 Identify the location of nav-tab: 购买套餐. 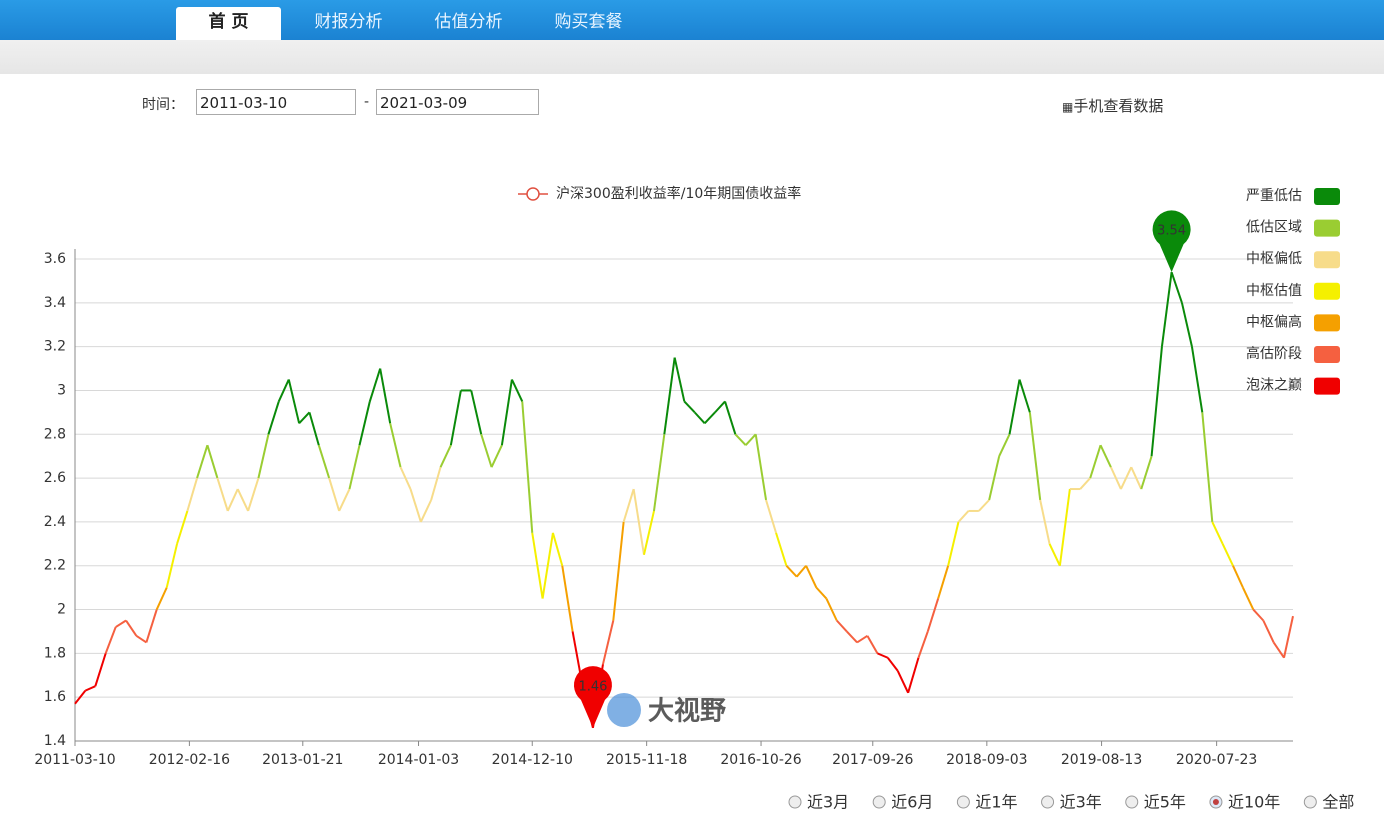
(588, 22).